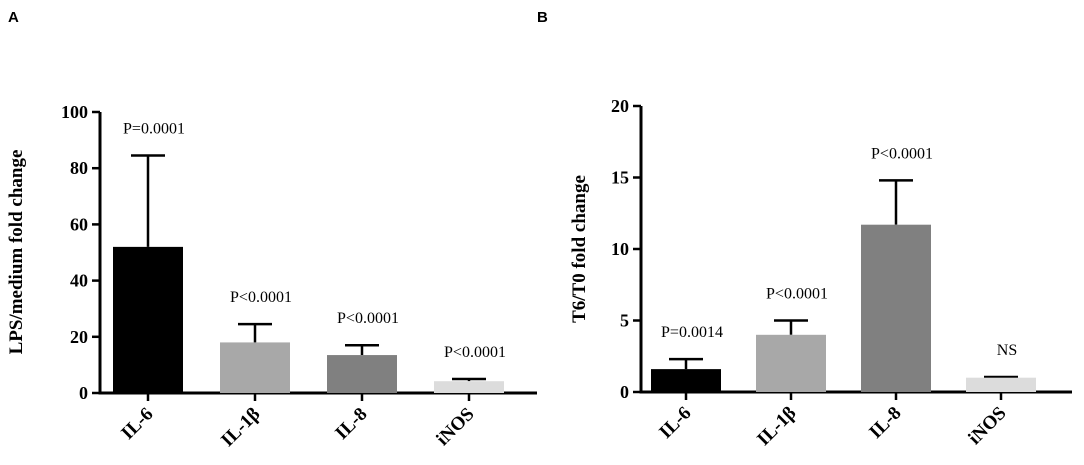 The image size is (1084, 465). What do you see at coordinates (620, 249) in the screenshot?
I see `y-tick-label: 10` at bounding box center [620, 249].